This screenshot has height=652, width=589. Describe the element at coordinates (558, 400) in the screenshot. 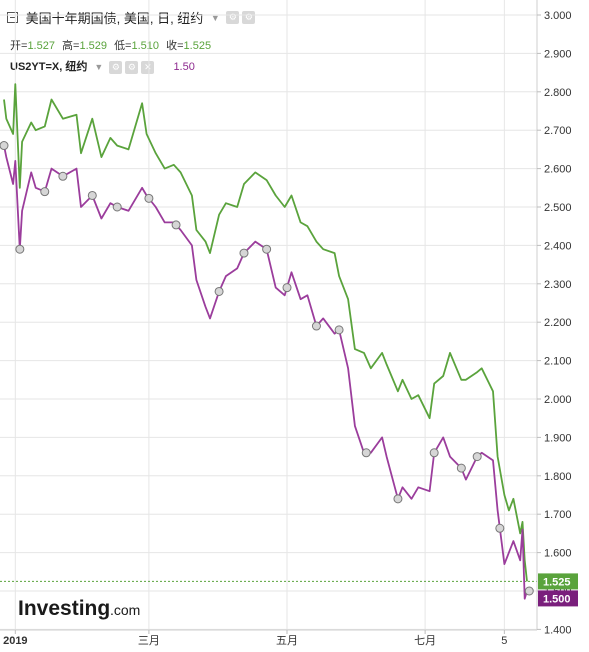

I see `y-tick-label: 2.000` at that location.